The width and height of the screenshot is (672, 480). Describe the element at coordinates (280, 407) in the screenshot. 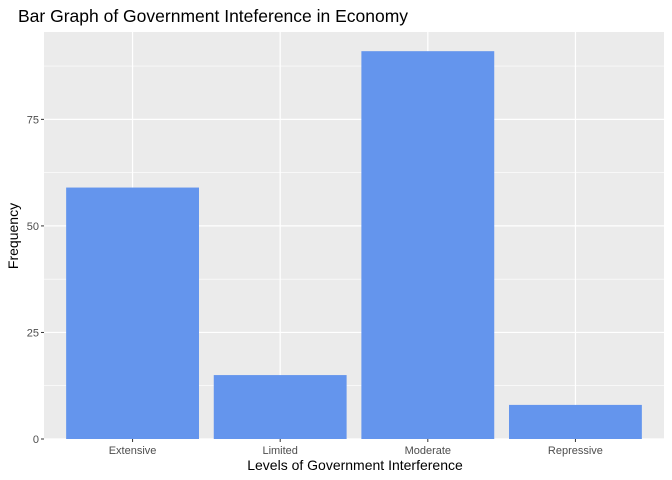

I see `bar-limited` at that location.